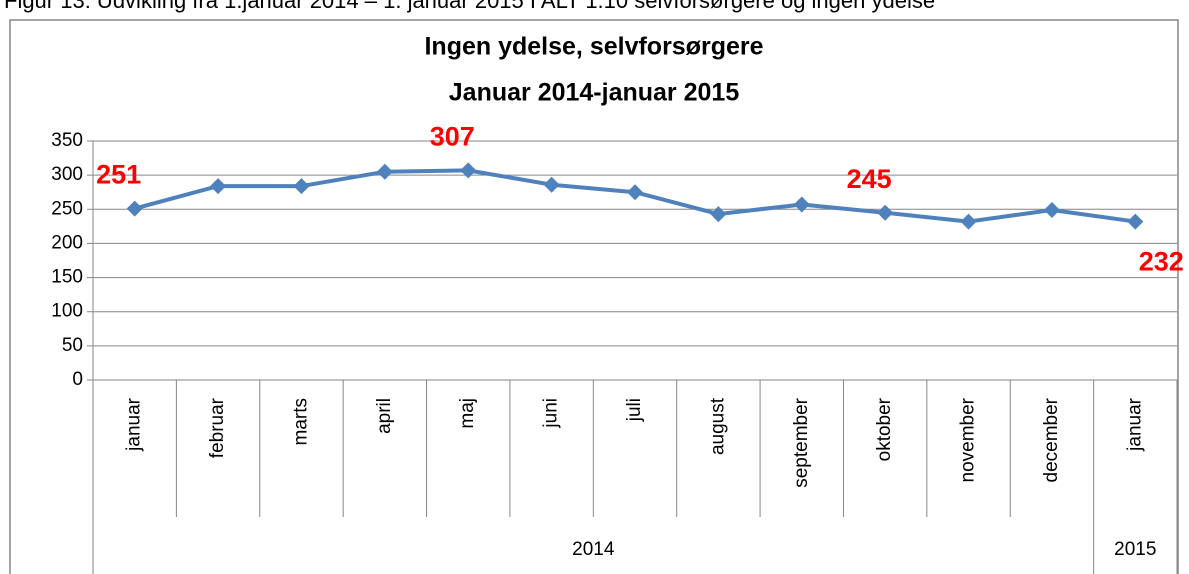 Image resolution: width=1189 pixels, height=574 pixels. Describe the element at coordinates (67, 311) in the screenshot. I see `y-tick-label: 100` at that location.